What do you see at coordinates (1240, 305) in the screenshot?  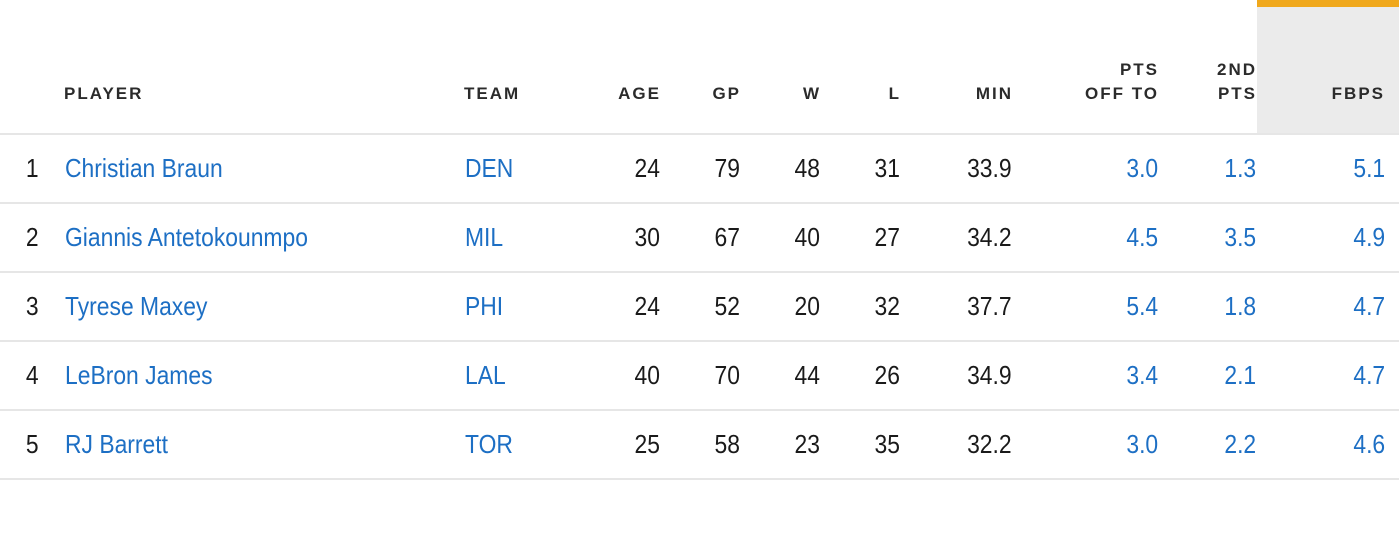 I see `link-second-pts: 1.8` at bounding box center [1240, 305].